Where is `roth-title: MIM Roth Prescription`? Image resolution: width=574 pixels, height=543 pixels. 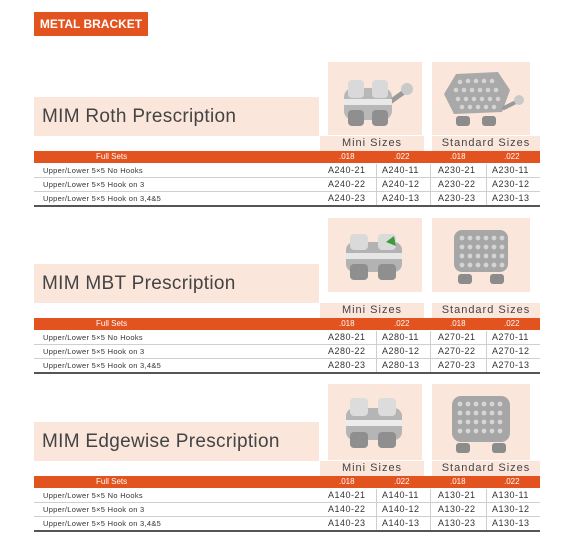
roth-title: MIM Roth Prescription is located at coordinates (139, 116).